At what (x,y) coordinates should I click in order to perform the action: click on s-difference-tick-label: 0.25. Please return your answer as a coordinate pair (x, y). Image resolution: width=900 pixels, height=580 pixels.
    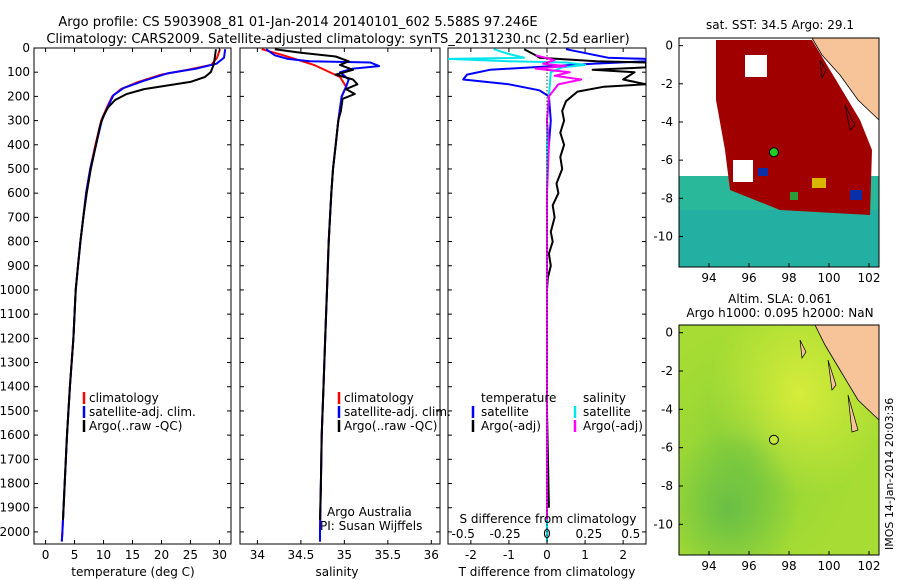
    Looking at the image, I should click on (589, 534).